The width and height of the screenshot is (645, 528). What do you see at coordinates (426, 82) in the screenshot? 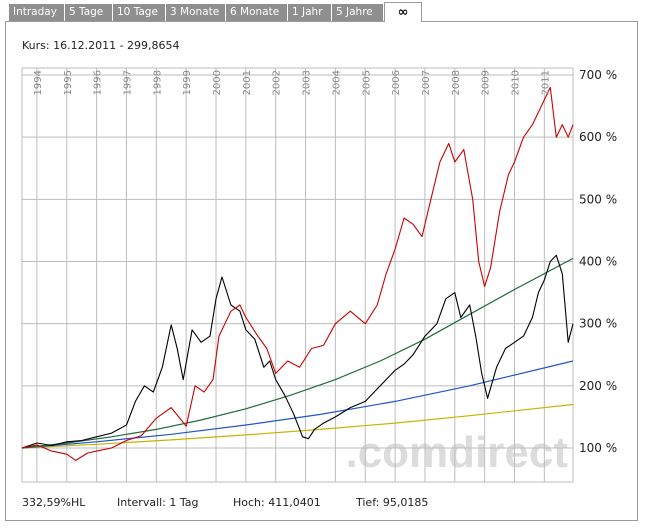
I see `x-tick-label: 2007` at bounding box center [426, 82].